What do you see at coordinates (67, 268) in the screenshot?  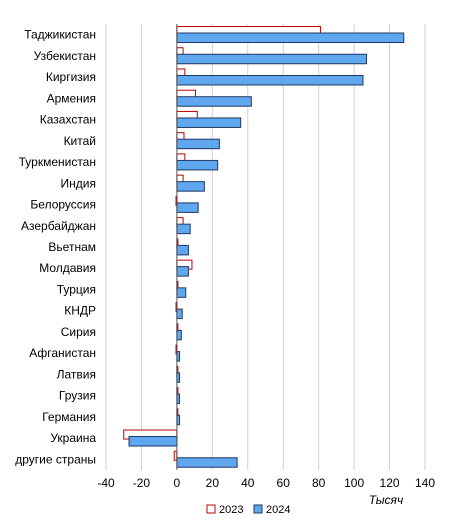 I see `category-label: Молдавия` at bounding box center [67, 268].